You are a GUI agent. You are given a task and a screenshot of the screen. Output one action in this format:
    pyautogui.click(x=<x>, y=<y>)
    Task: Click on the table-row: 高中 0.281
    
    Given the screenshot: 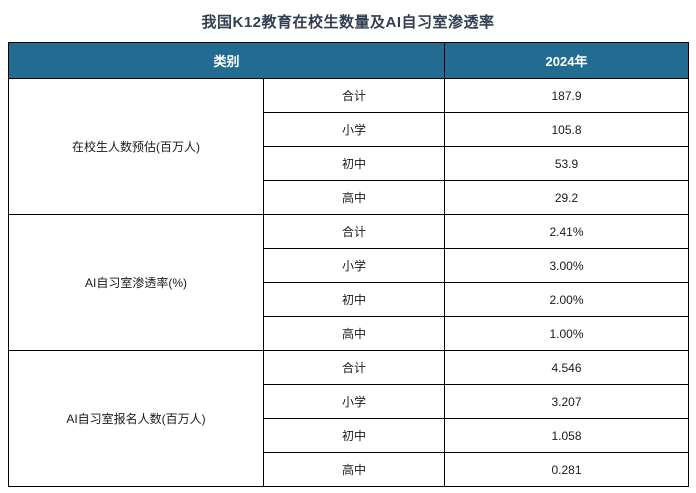 What is the action you would take?
    pyautogui.click(x=349, y=469)
    